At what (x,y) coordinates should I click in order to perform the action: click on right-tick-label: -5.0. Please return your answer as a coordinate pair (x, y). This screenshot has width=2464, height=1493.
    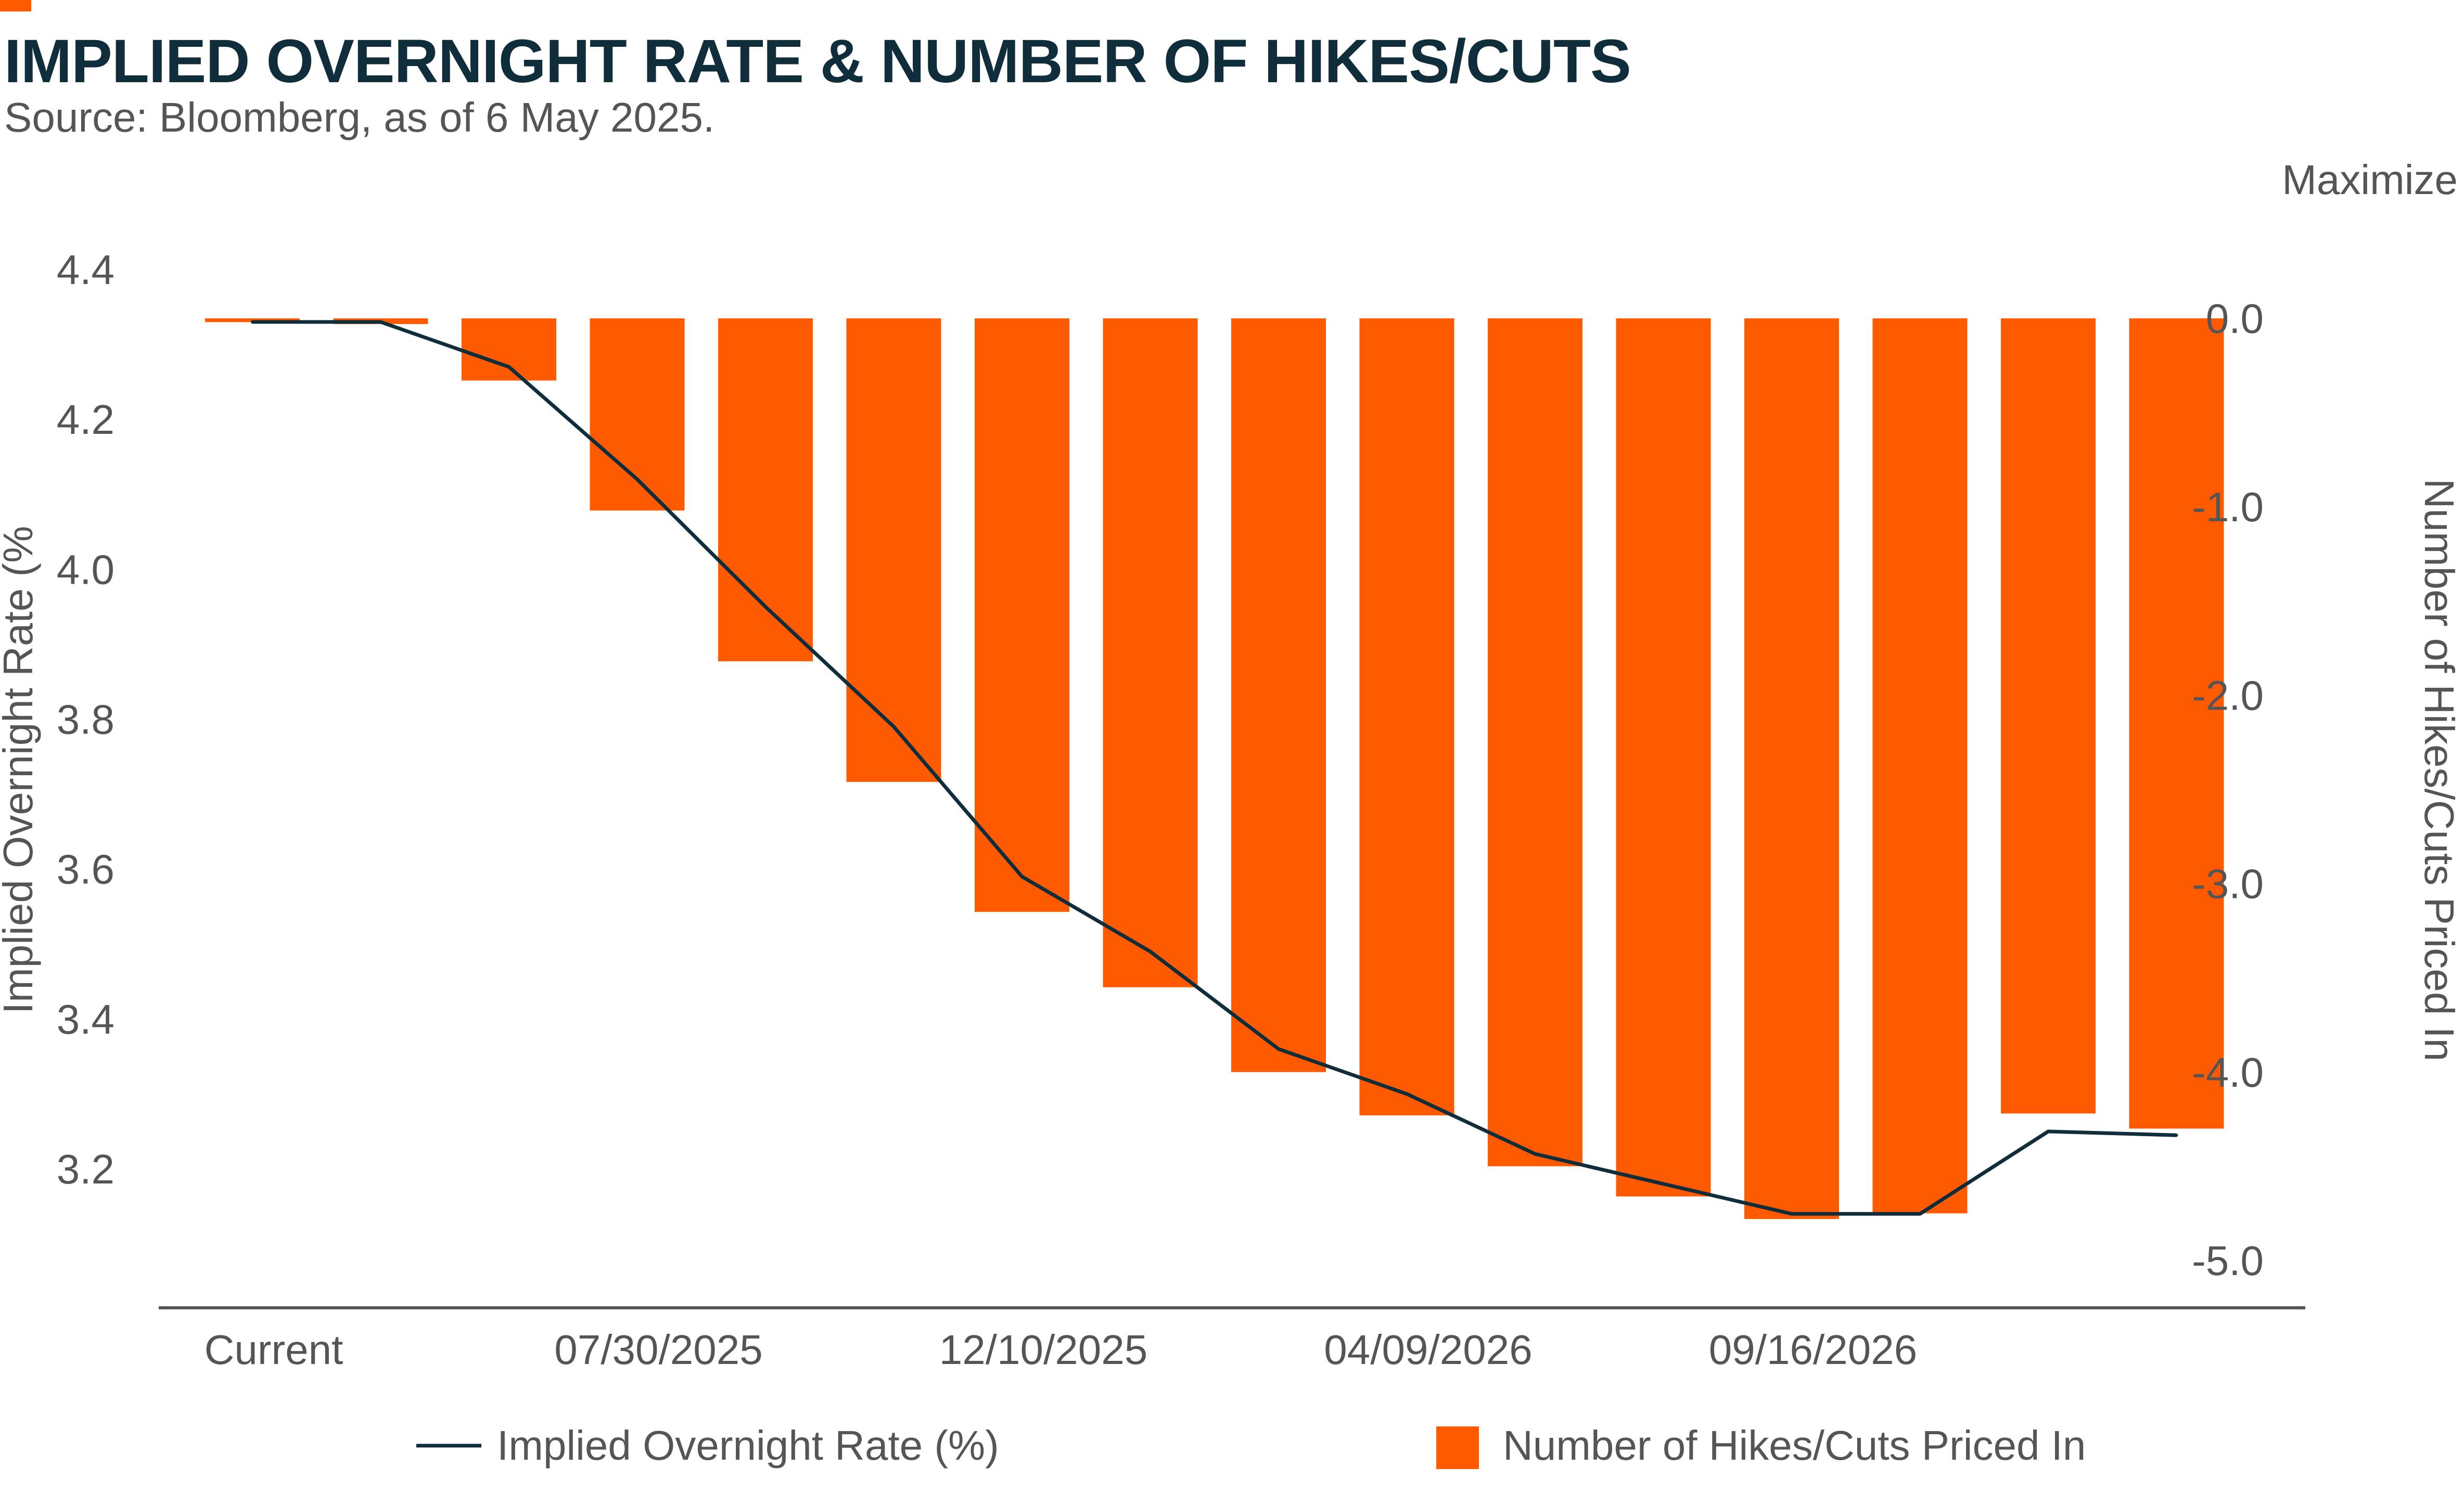
    Looking at the image, I should click on (2228, 1261).